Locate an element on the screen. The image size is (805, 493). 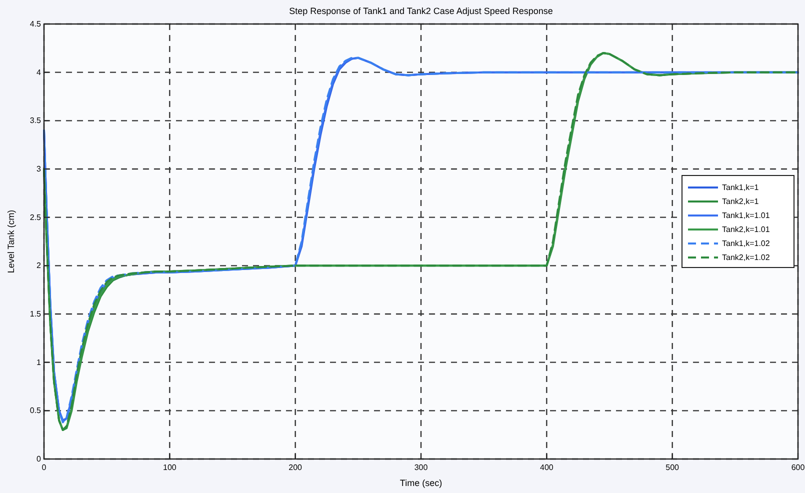
legend-label: Tank2,k=1.01 is located at coordinates (746, 229).